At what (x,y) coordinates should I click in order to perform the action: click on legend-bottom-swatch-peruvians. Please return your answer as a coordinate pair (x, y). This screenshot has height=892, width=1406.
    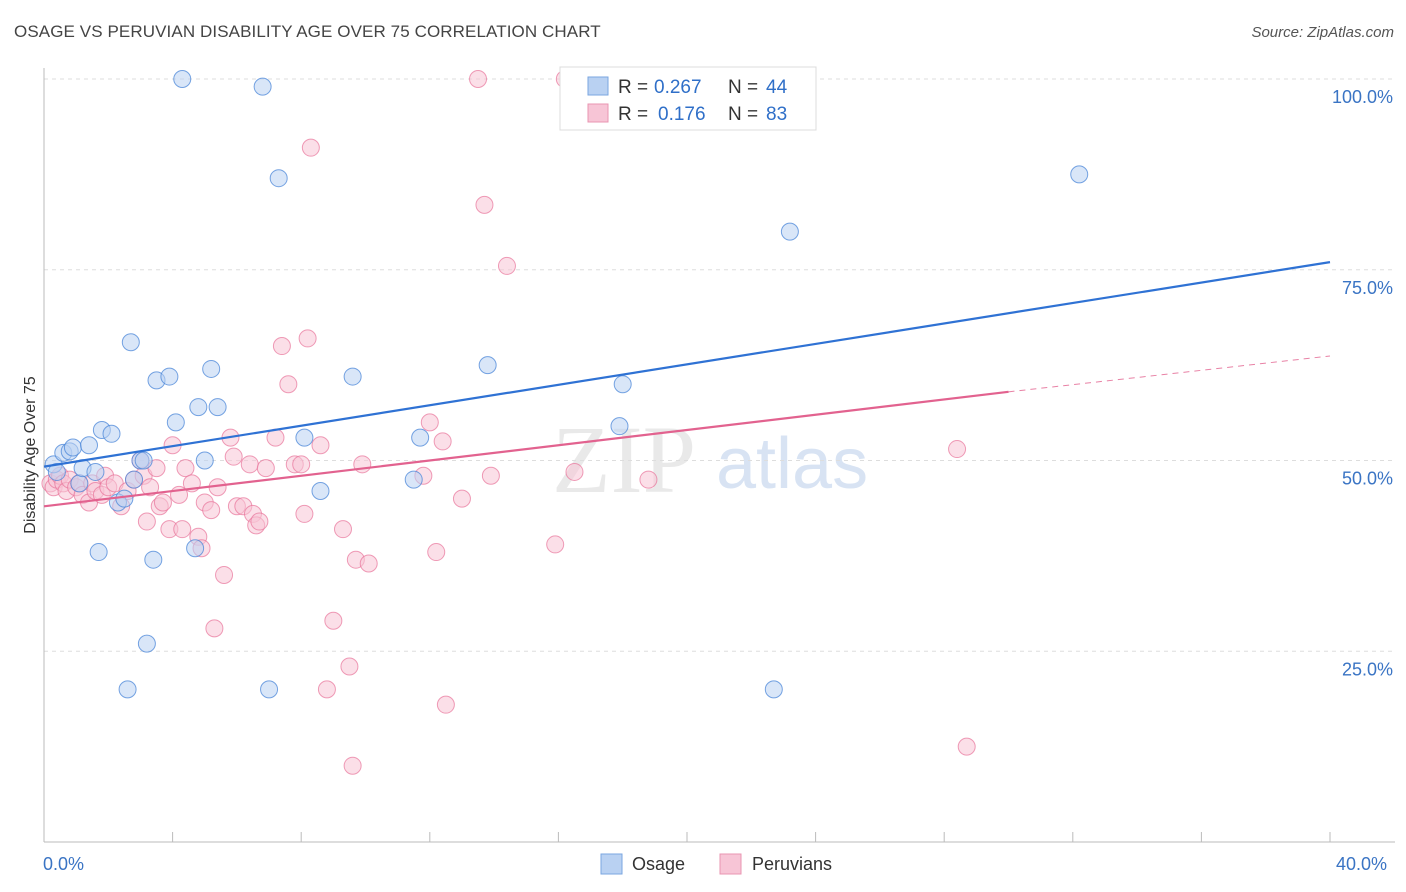
    Looking at the image, I should click on (730, 864).